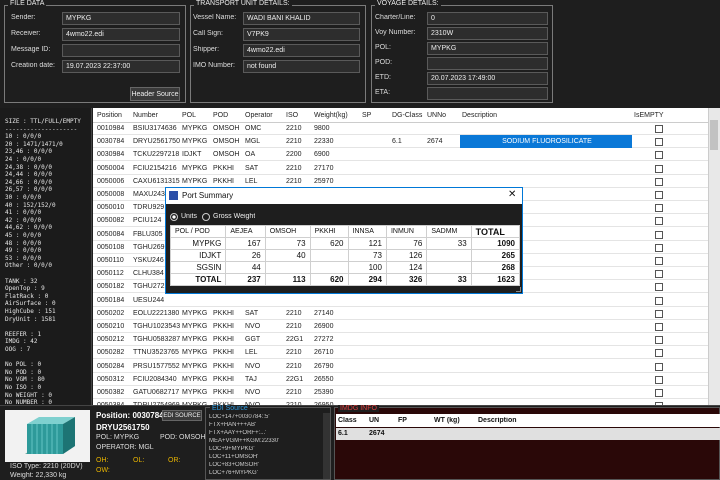  What do you see at coordinates (28, 182) in the screenshot?
I see `summary-line: 24,66 : 0/0/0` at bounding box center [28, 182].